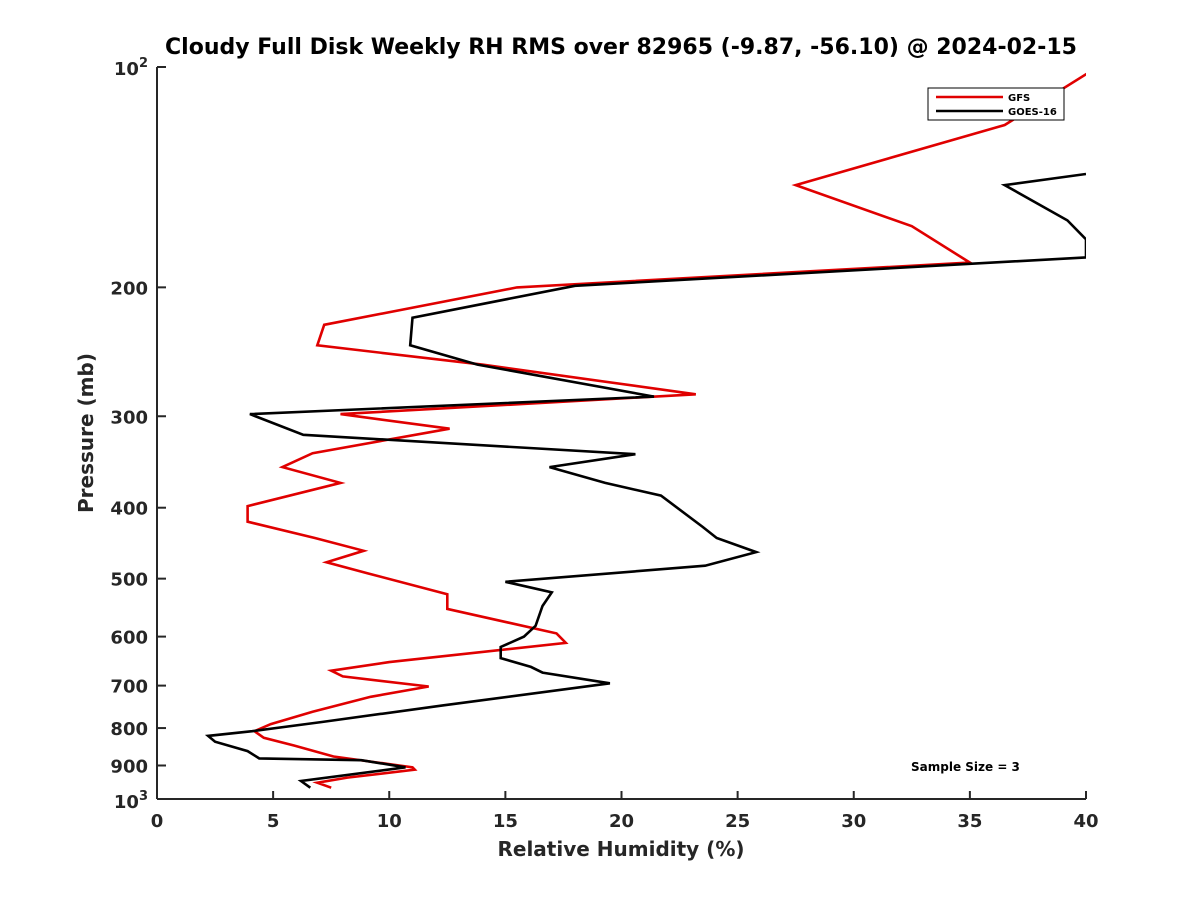 The image size is (1200, 900). I want to click on legend-box, so click(996, 104).